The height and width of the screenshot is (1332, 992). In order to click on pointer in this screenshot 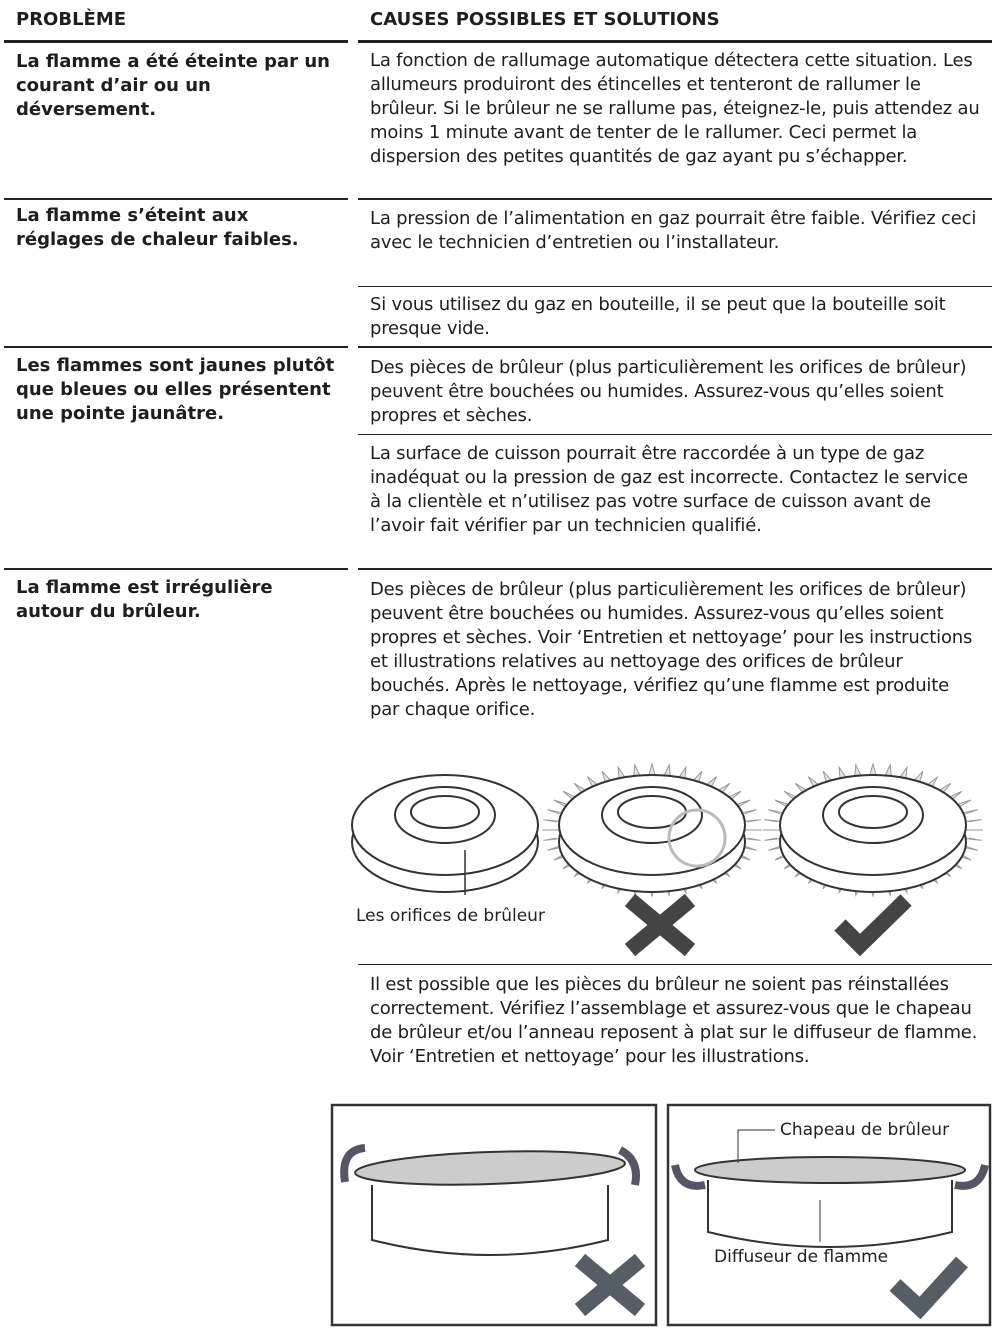, I will do `click(756, 1146)`.